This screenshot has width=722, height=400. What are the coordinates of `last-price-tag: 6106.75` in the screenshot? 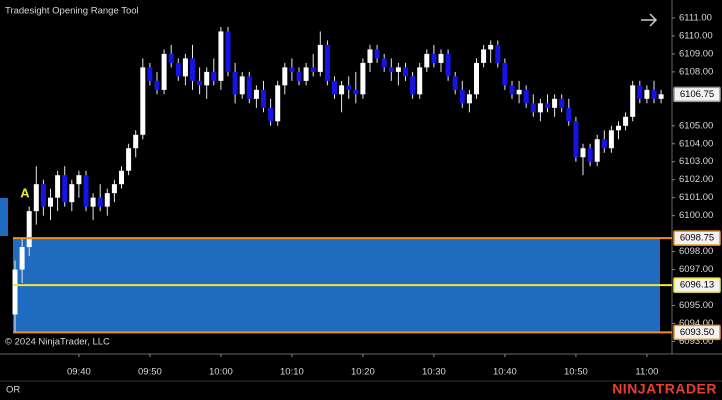 It's located at (697, 94).